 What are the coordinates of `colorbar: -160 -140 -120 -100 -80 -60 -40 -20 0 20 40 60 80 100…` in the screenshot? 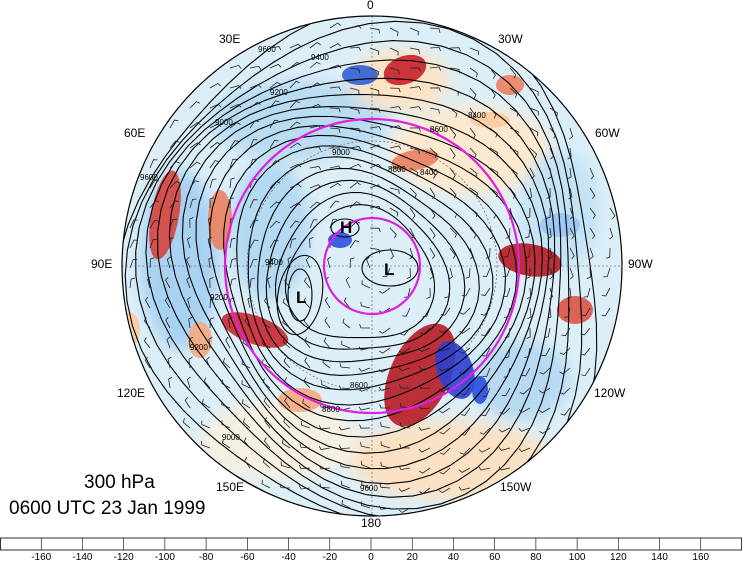 It's located at (371, 549).